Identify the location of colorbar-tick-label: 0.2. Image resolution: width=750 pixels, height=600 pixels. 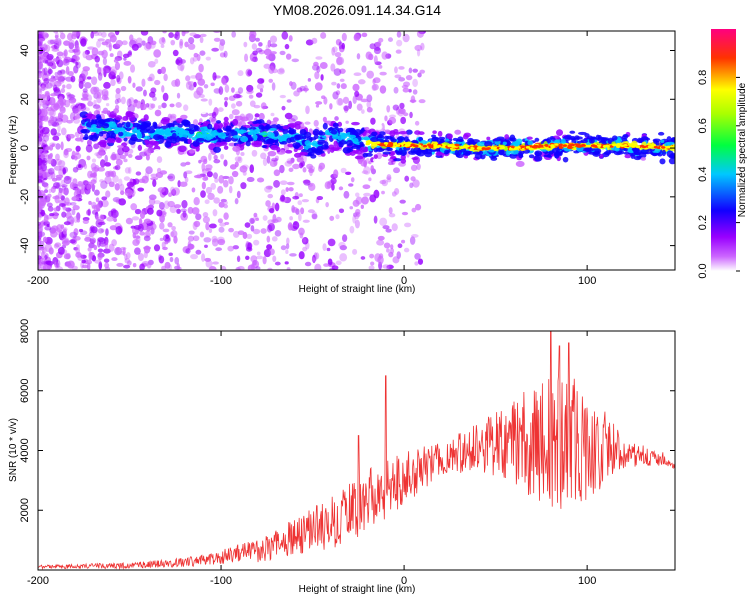
(703, 222).